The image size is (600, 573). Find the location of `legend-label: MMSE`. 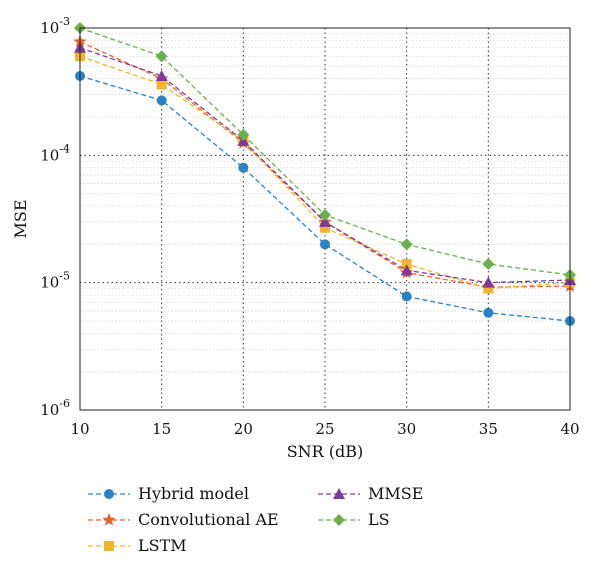

legend-label: MMSE is located at coordinates (395, 493).